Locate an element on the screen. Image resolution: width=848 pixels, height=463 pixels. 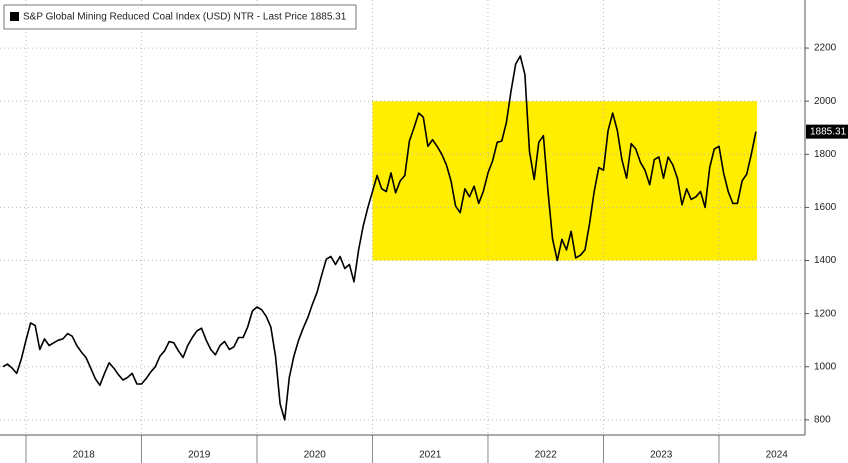
y-tick-label: 2000 is located at coordinates (825, 101).